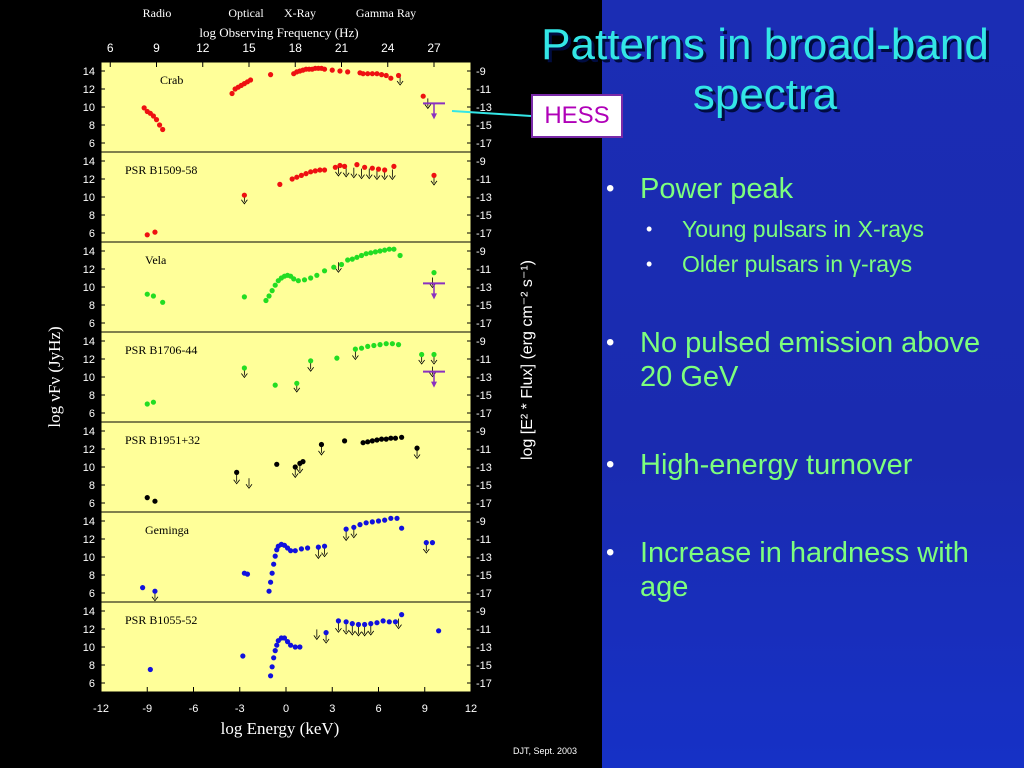 The width and height of the screenshot is (1024, 768). Describe the element at coordinates (484, 414) in the screenshot. I see `right-tick-label: -17` at that location.